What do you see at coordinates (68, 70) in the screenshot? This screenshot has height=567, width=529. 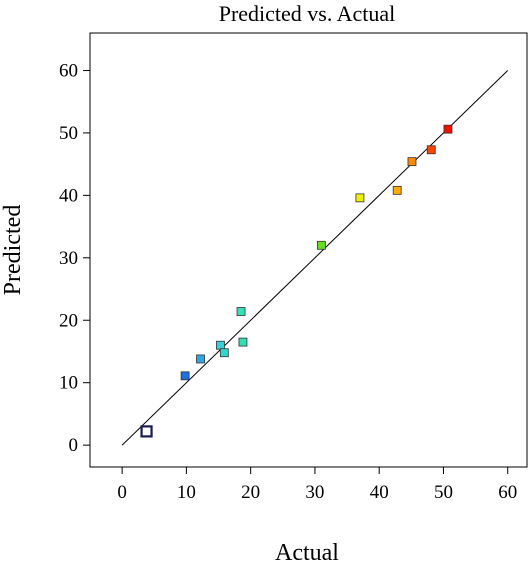 I see `y-tick-label: 60` at bounding box center [68, 70].